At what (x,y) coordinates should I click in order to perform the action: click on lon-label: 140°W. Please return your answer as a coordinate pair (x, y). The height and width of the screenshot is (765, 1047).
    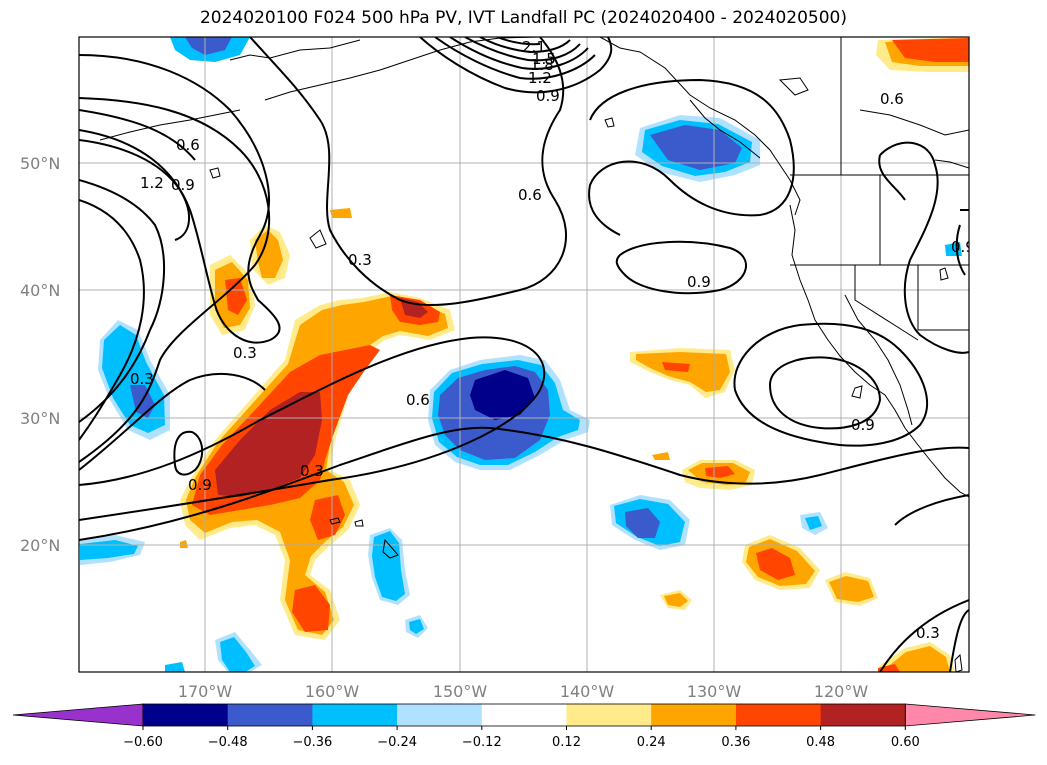
    Looking at the image, I should click on (587, 691).